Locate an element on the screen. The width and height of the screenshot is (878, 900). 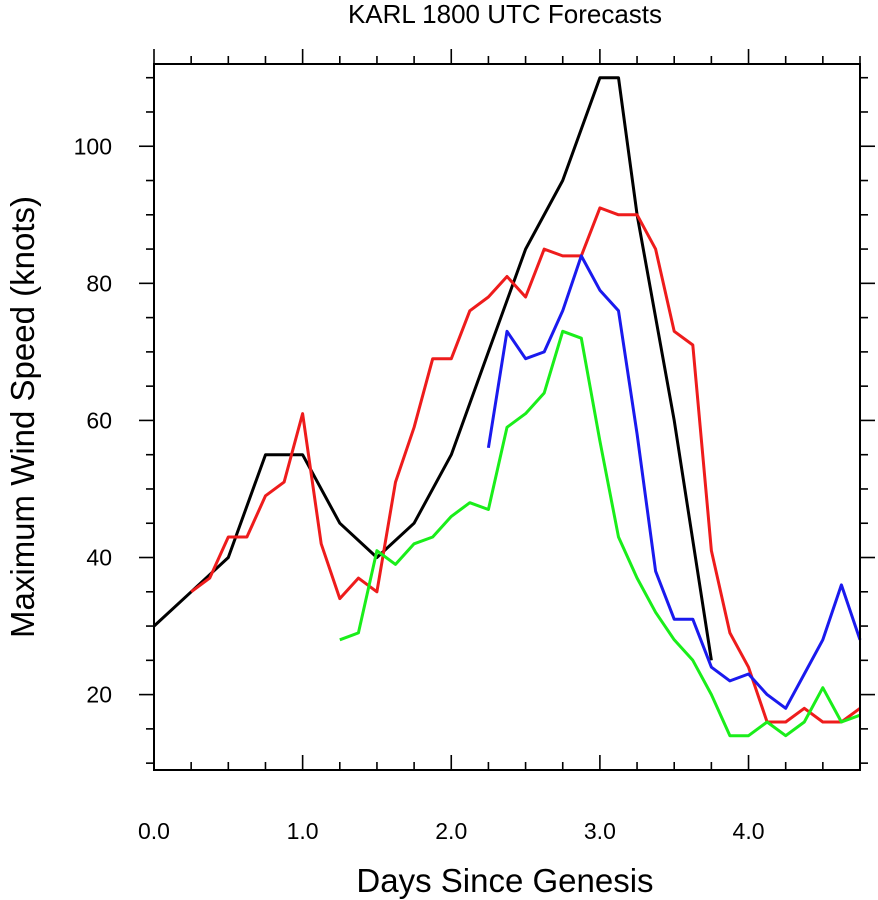
x-tick-label: 1.0 is located at coordinates (303, 831).